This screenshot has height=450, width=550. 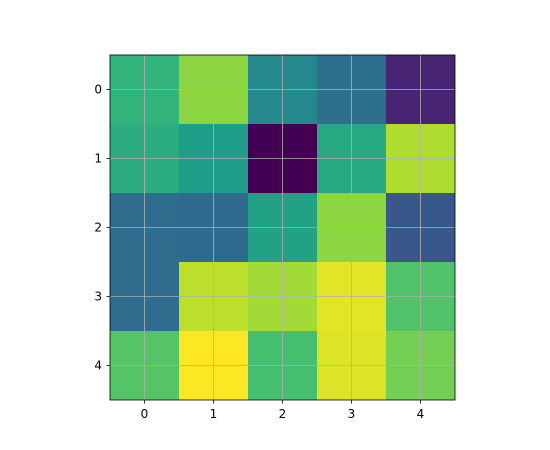 What do you see at coordinates (283, 414) in the screenshot?
I see `x-tick-label: 2` at bounding box center [283, 414].